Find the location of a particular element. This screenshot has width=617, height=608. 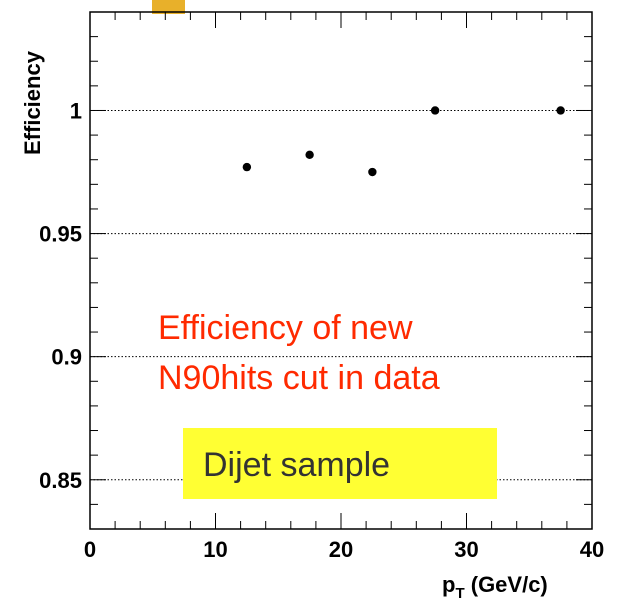

y-tick-labels: 0.85 0.9 0.95 1 is located at coordinates (60, 295).